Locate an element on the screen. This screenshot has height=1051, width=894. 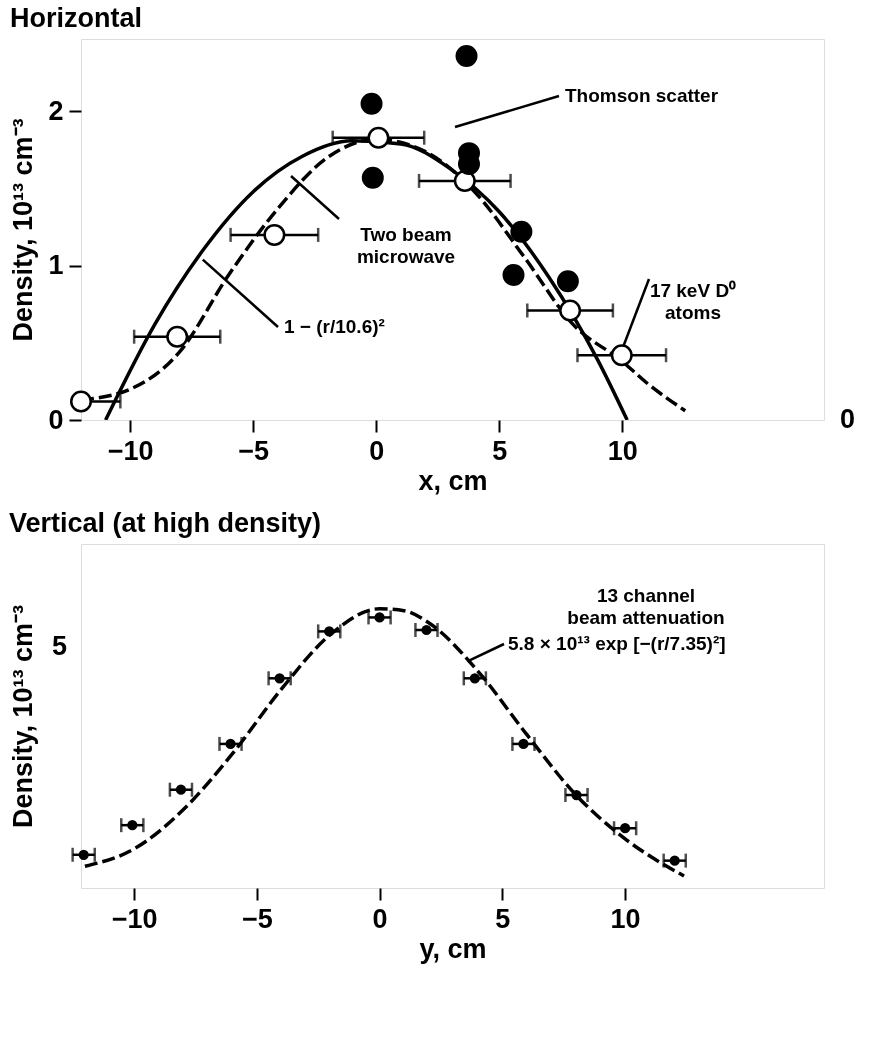
chart-title: Vertical (at high density) is located at coordinates (165, 523).